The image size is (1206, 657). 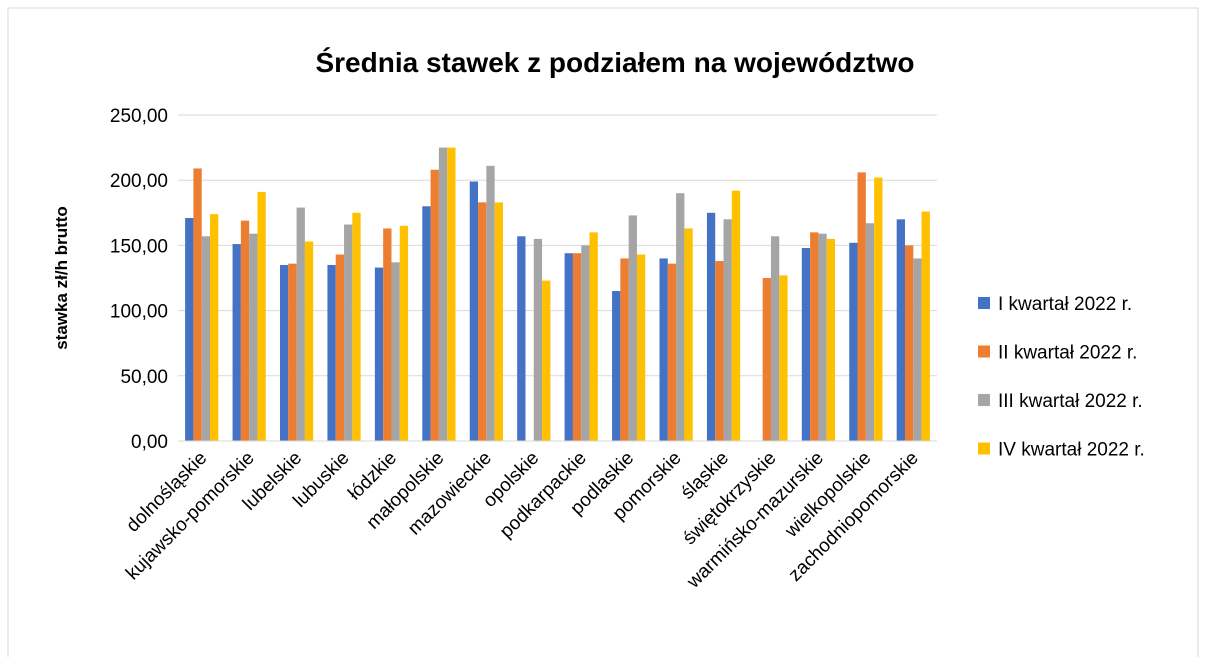 I want to click on y-tick-label: 50,00, so click(x=144, y=377).